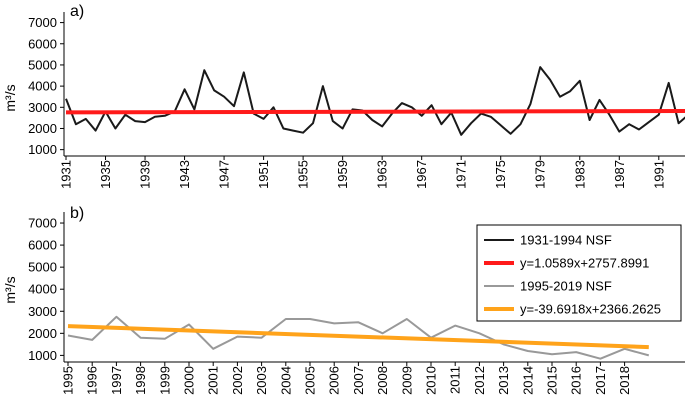  What do you see at coordinates (184, 174) in the screenshot?
I see `panel-a-xtick-label: 1943` at bounding box center [184, 174].